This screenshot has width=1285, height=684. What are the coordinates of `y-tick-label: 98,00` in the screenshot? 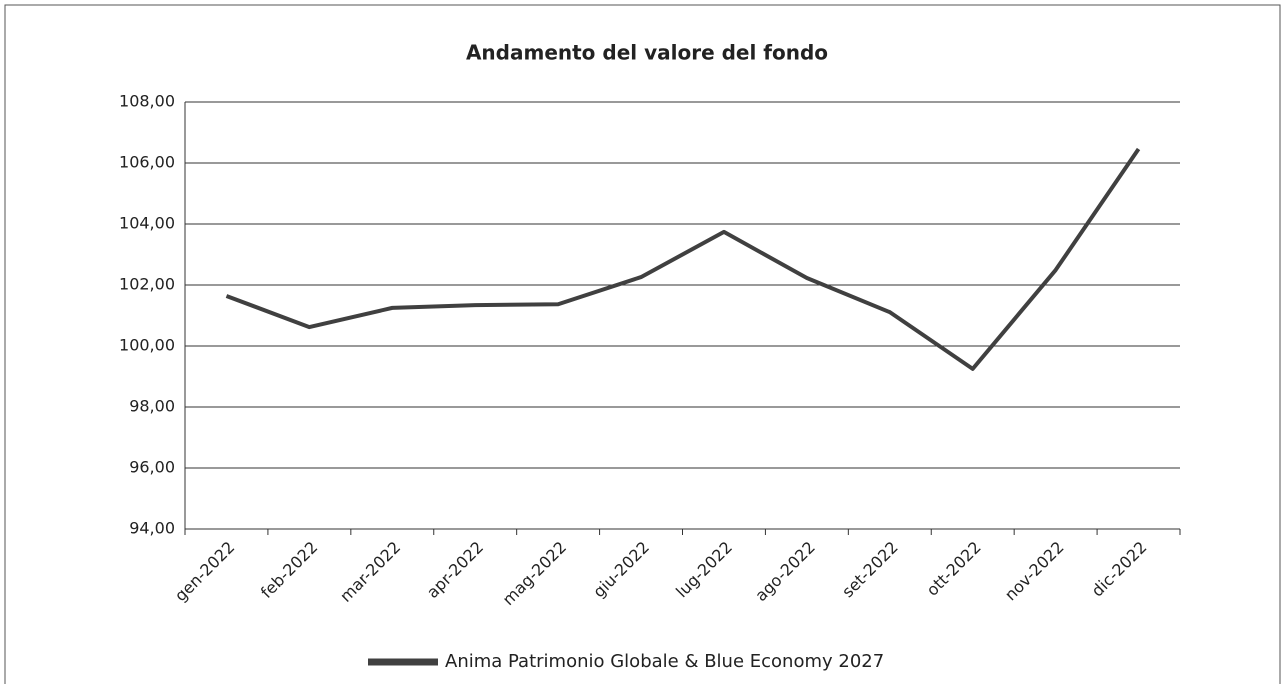 It's located at (152, 406).